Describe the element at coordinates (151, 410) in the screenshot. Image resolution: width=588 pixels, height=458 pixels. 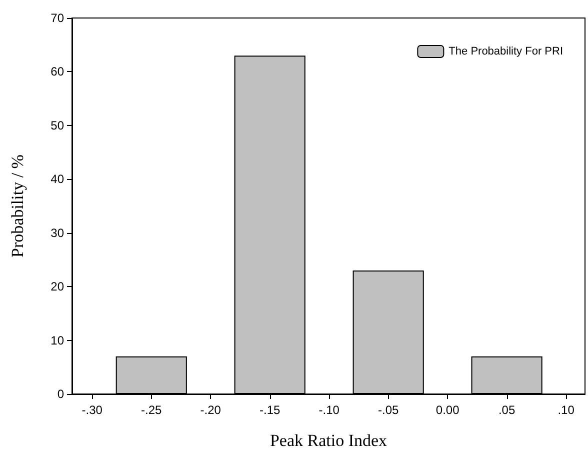
I see `x-tick-label: -.25` at that location.